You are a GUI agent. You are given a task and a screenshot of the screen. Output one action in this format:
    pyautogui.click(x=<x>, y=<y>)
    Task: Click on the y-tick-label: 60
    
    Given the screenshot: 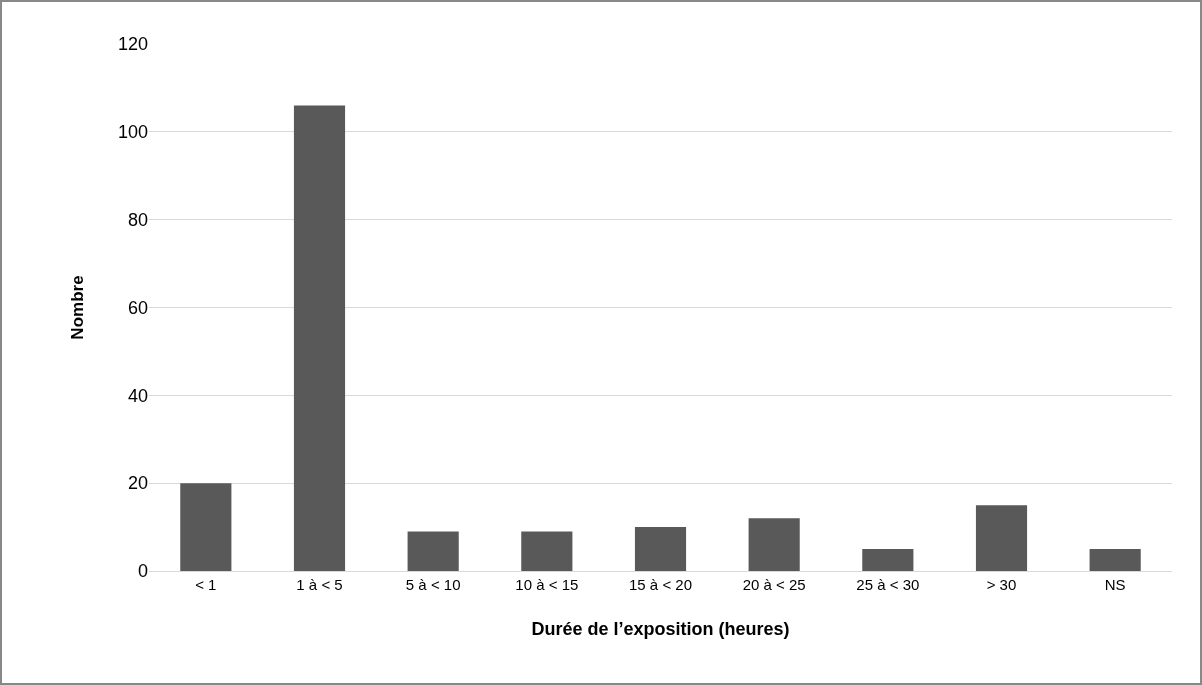 What is the action you would take?
    pyautogui.click(x=137, y=307)
    